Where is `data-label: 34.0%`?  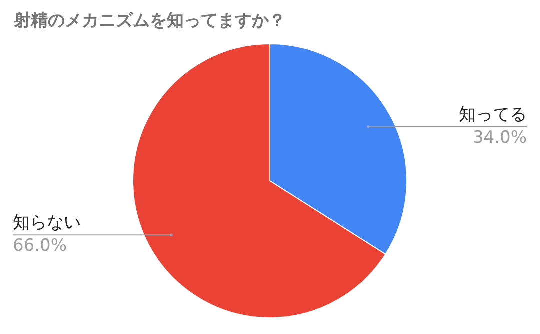
data-label: 34.0% is located at coordinates (499, 138).